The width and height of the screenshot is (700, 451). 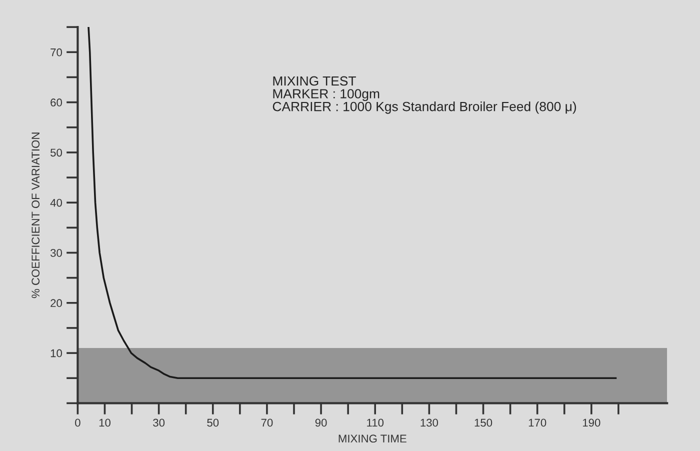 I want to click on x-axis-title: MIXING TIME, so click(x=372, y=438).